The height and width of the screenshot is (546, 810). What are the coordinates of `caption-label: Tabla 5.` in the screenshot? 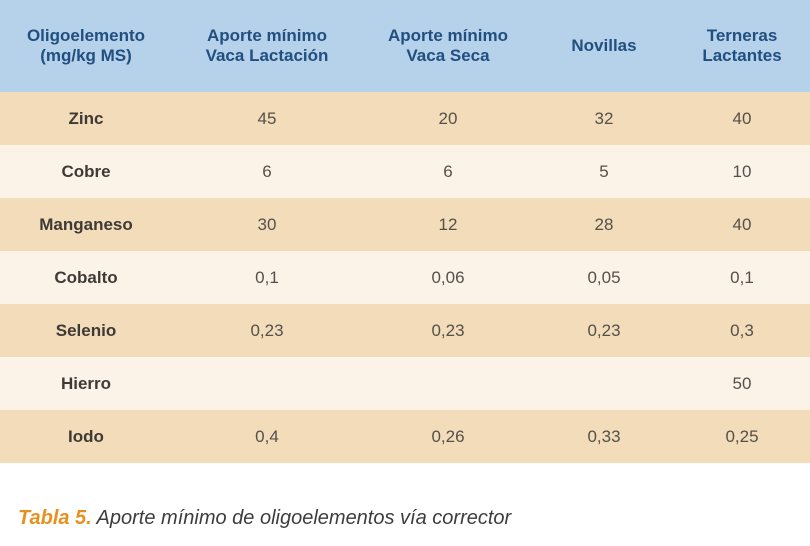 It's located at (55, 518).